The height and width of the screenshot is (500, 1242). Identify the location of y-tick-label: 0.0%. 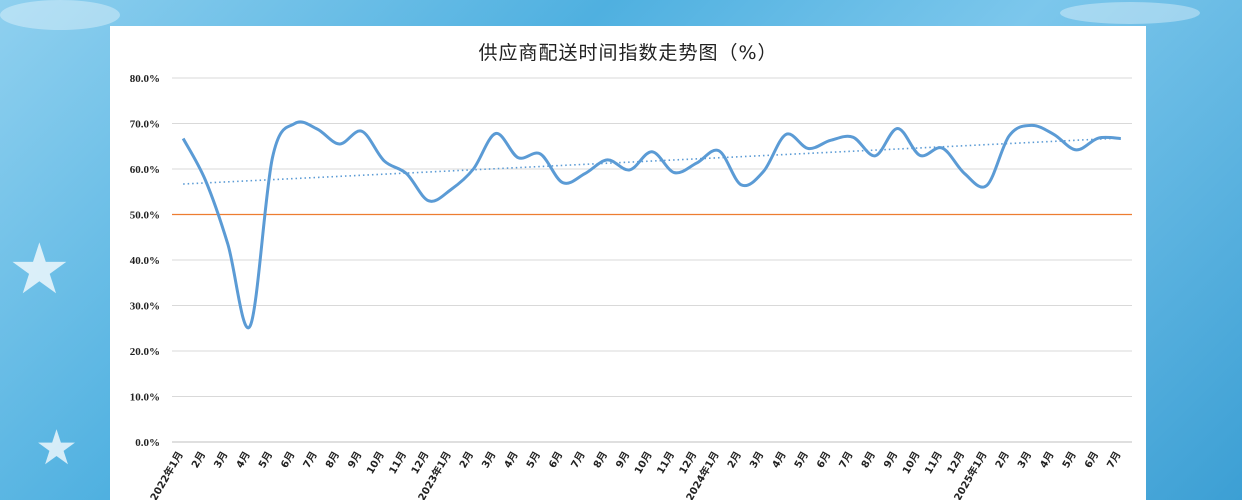
(147, 443).